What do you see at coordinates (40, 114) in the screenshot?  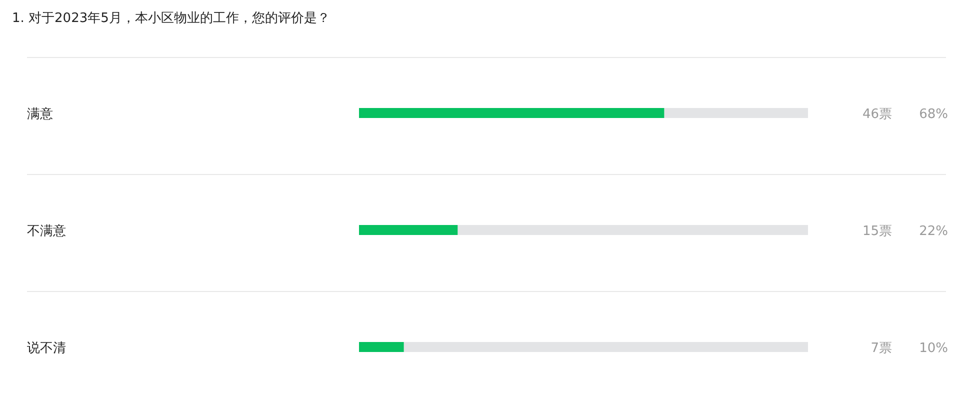 I see `y-tick-label: 满意` at bounding box center [40, 114].